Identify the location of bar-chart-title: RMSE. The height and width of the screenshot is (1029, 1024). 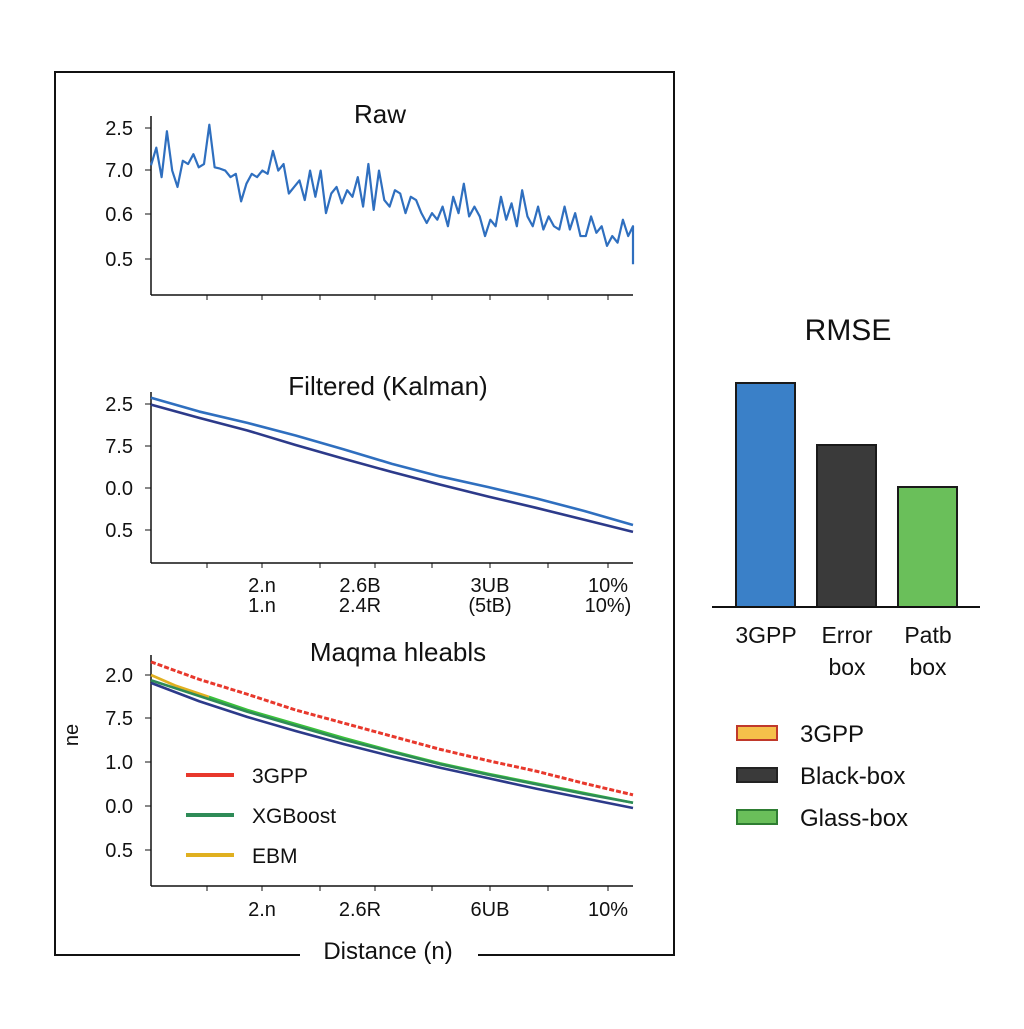
(848, 330).